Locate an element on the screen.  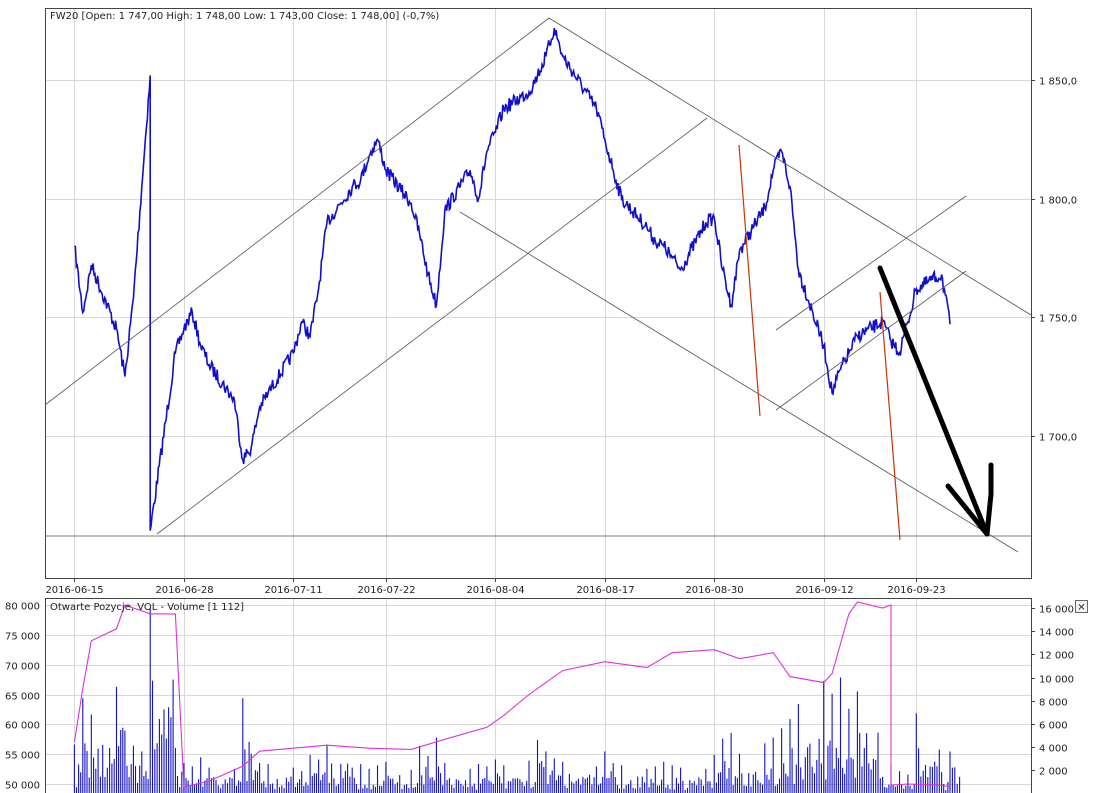
price-x-tick-label: 2016-09-23 is located at coordinates (916, 590).